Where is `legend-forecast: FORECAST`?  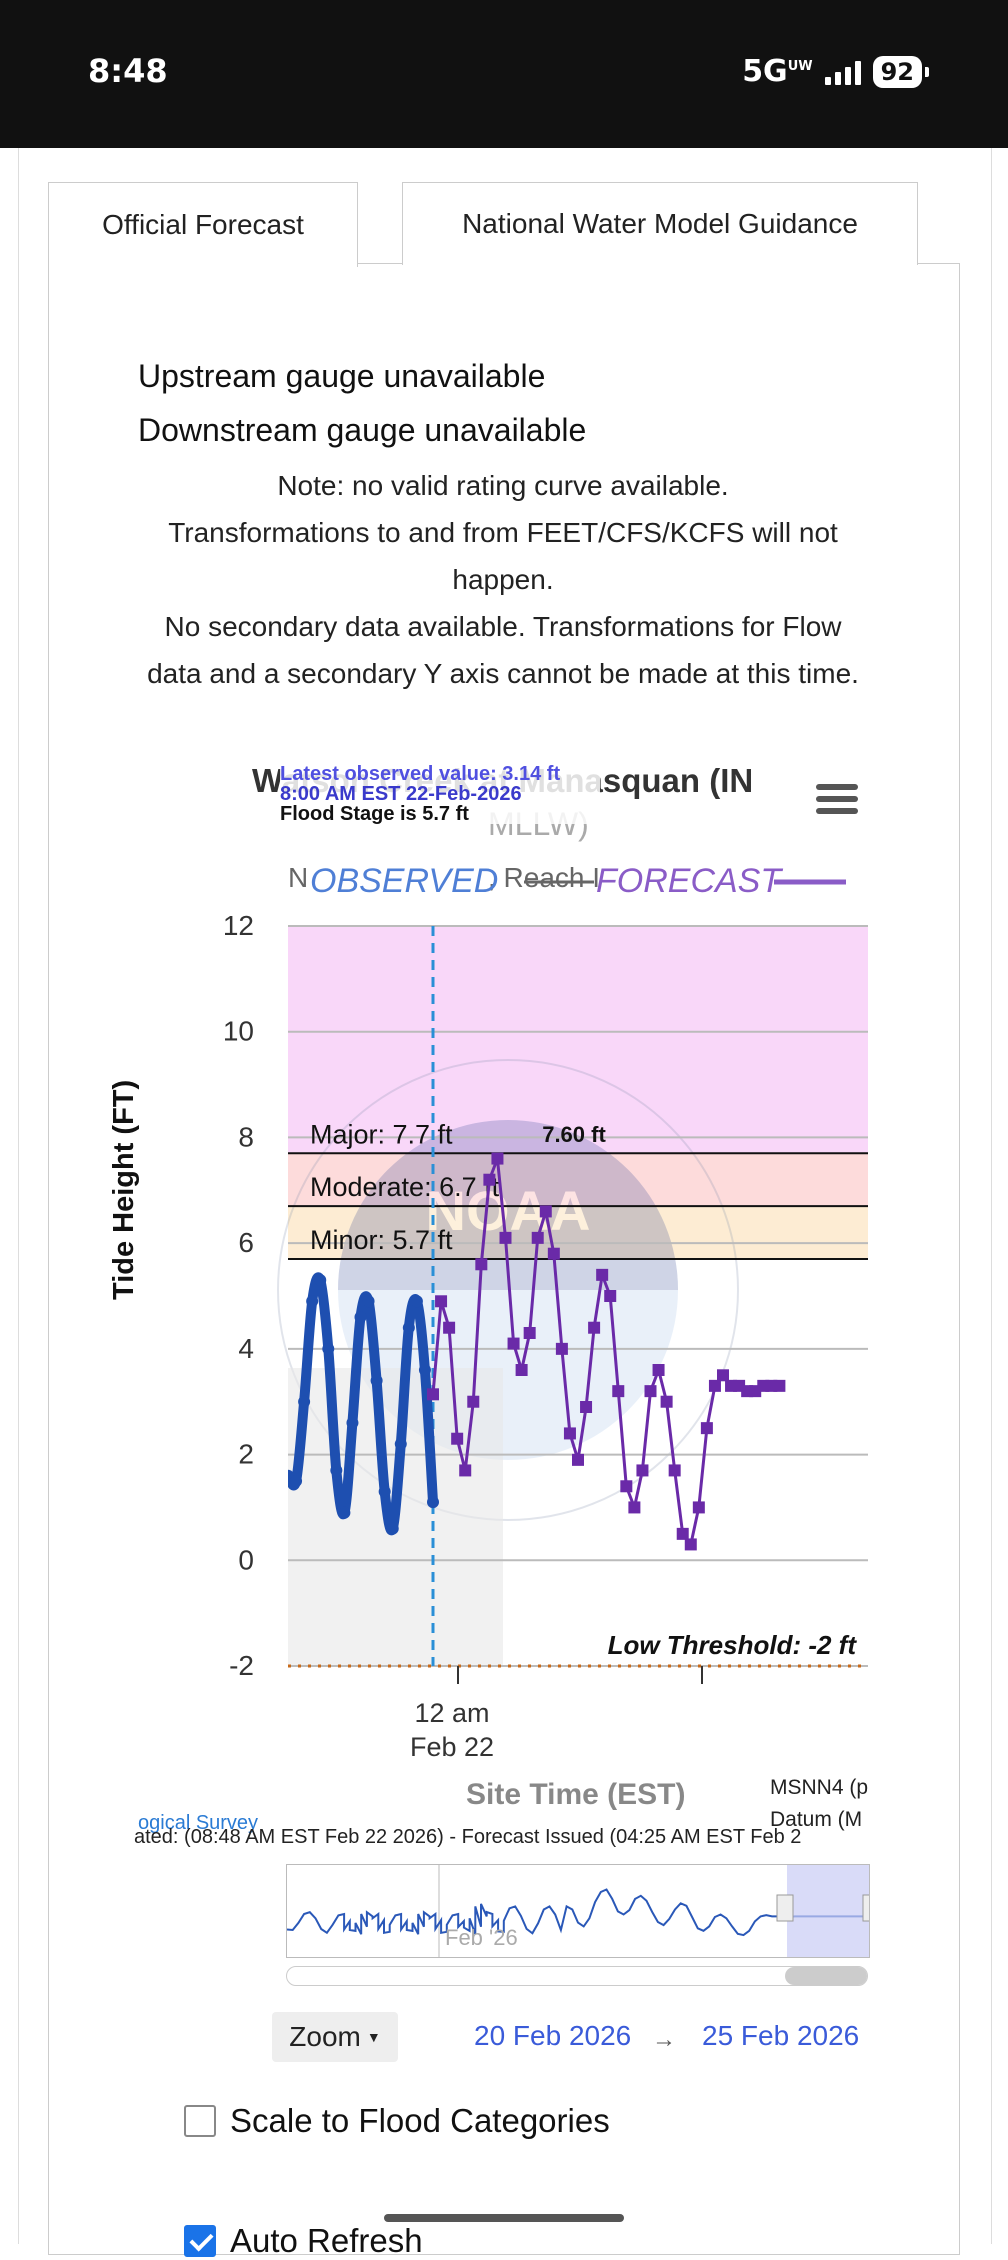 legend-forecast: FORECAST is located at coordinates (689, 881).